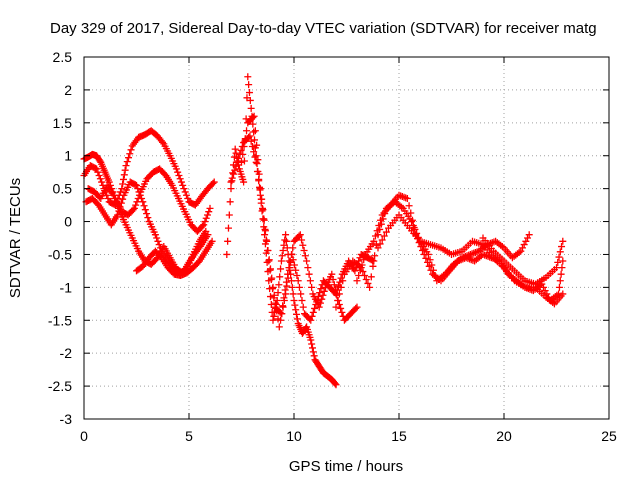 The image size is (640, 480). I want to click on x-tick-label: 10, so click(294, 436).